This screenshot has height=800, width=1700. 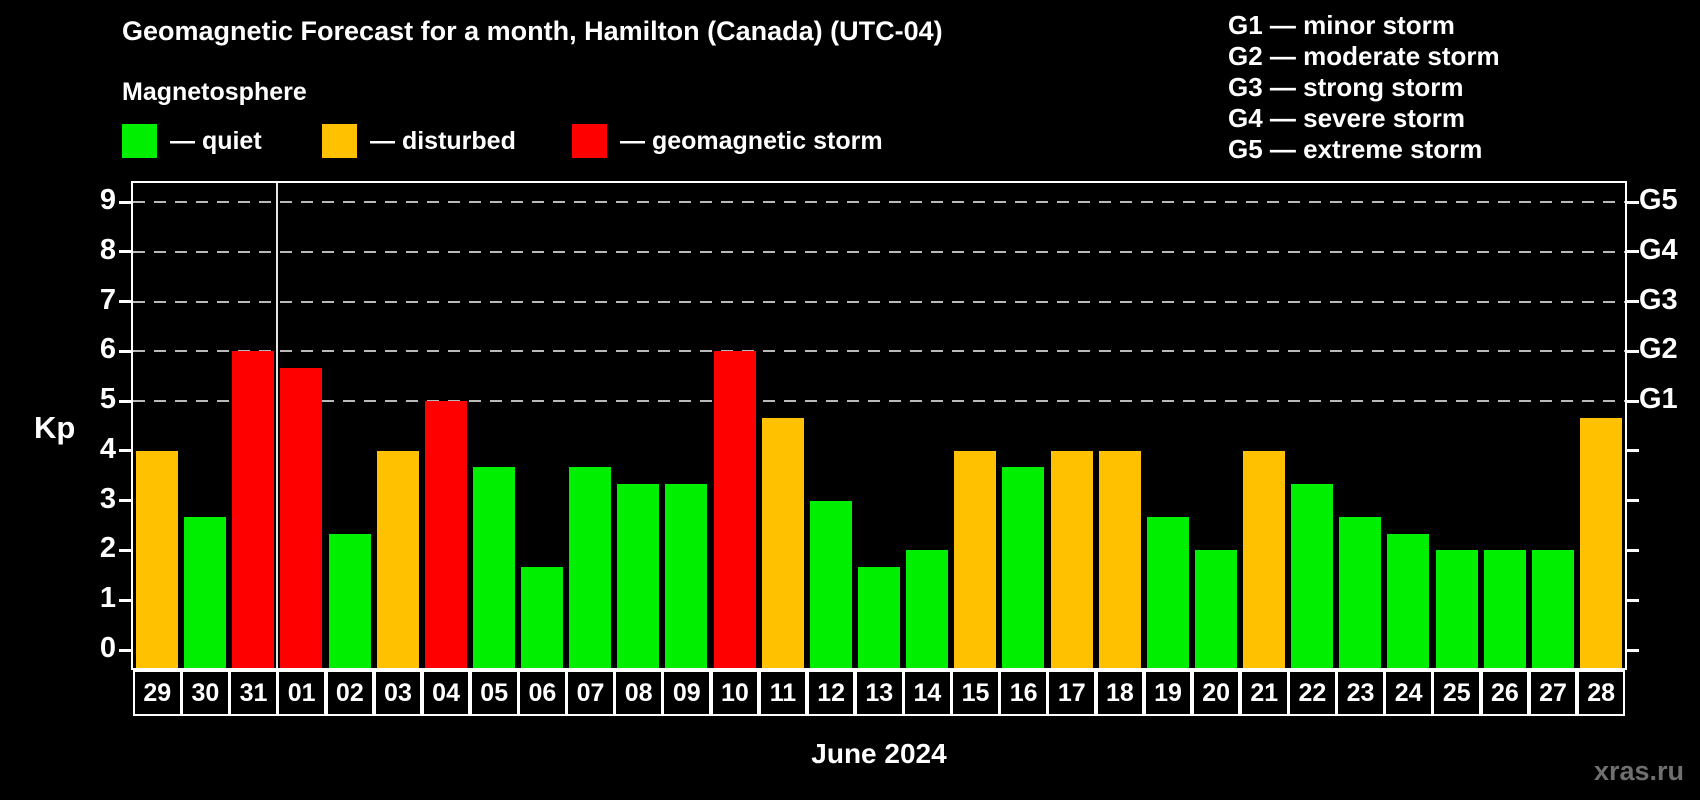 What do you see at coordinates (1408, 693) in the screenshot?
I see `day-label-24: 24` at bounding box center [1408, 693].